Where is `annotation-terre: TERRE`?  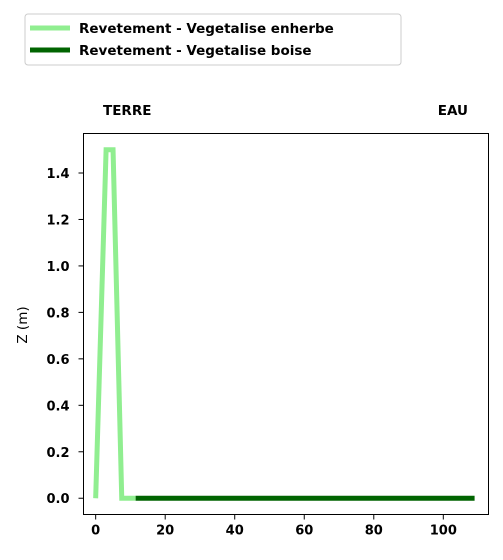
annotation-terre: TERRE is located at coordinates (127, 111).